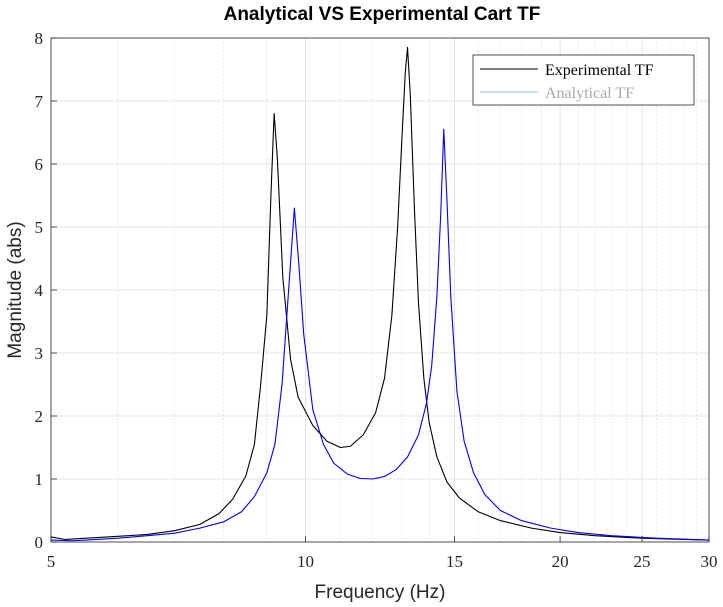 This screenshot has height=607, width=723. What do you see at coordinates (46, 290) in the screenshot?
I see `y-ticks: 0 1 2 3 4 5 6 7 8` at bounding box center [46, 290].